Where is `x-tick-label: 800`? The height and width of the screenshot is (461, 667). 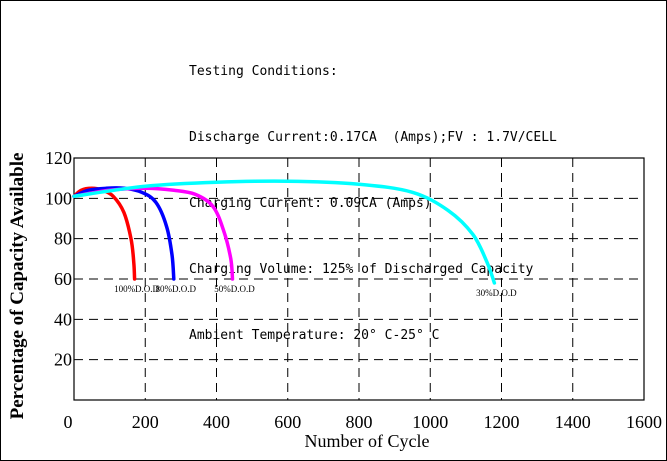
x-tick-label: 800 is located at coordinates (359, 422).